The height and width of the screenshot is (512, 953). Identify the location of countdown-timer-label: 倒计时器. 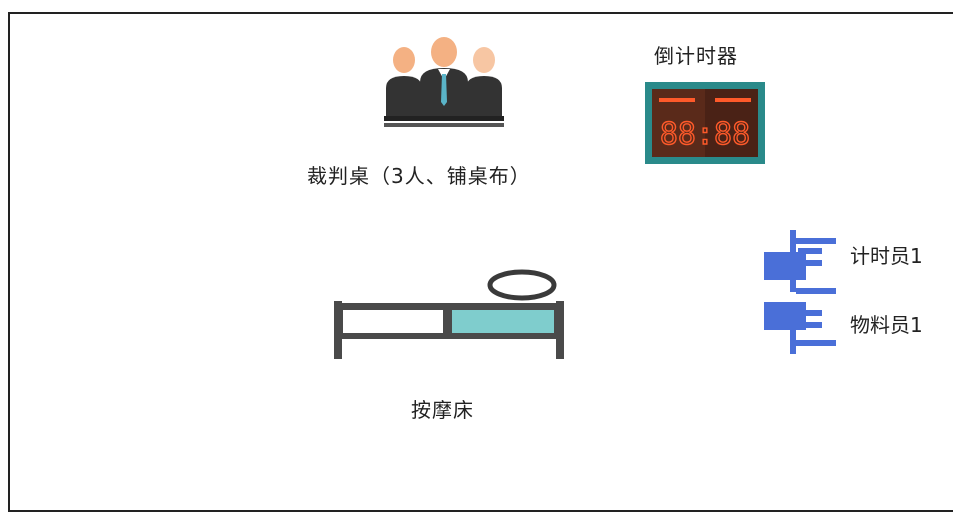
(696, 56).